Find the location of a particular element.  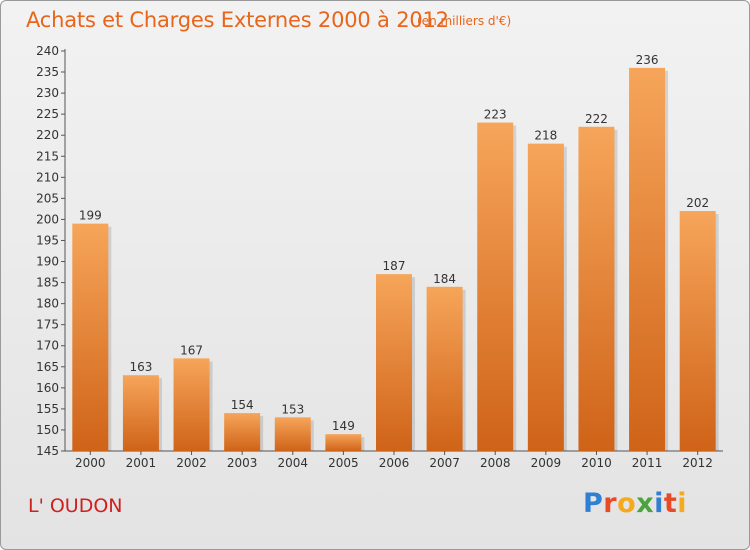

chart-subtitle: (en milliers d'€) is located at coordinates (464, 21).